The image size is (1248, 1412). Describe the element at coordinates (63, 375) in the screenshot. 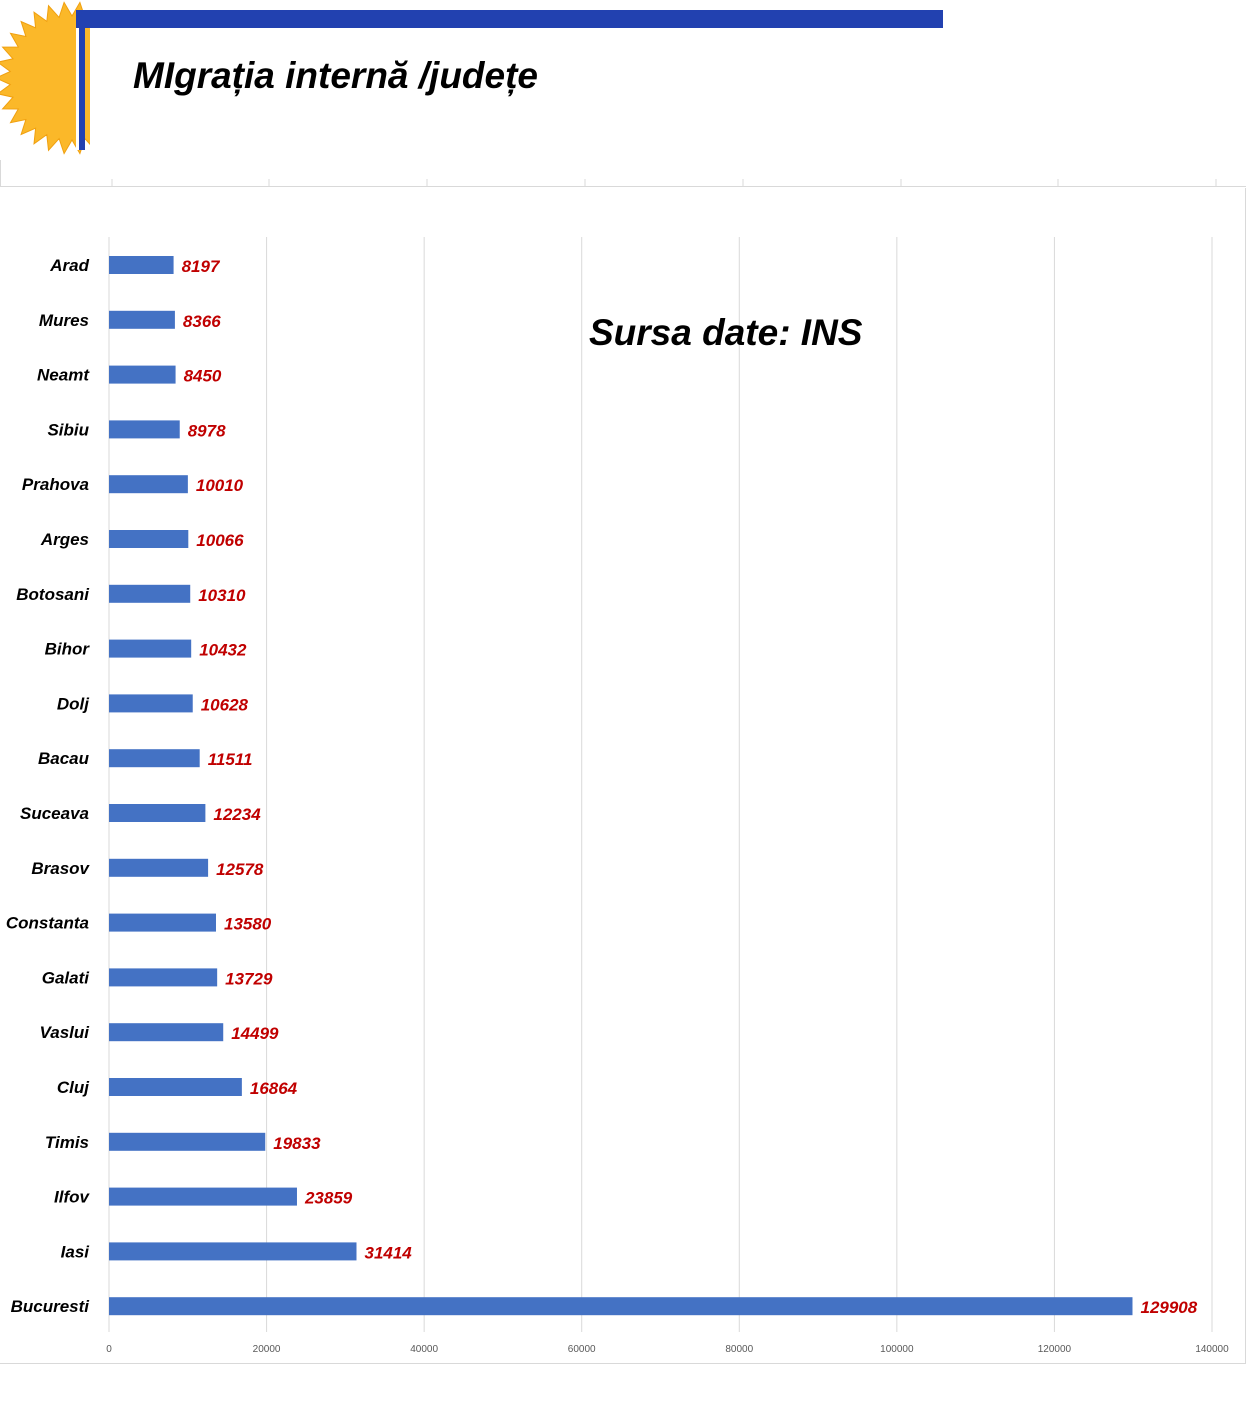

I see `category-label: Neamt` at that location.